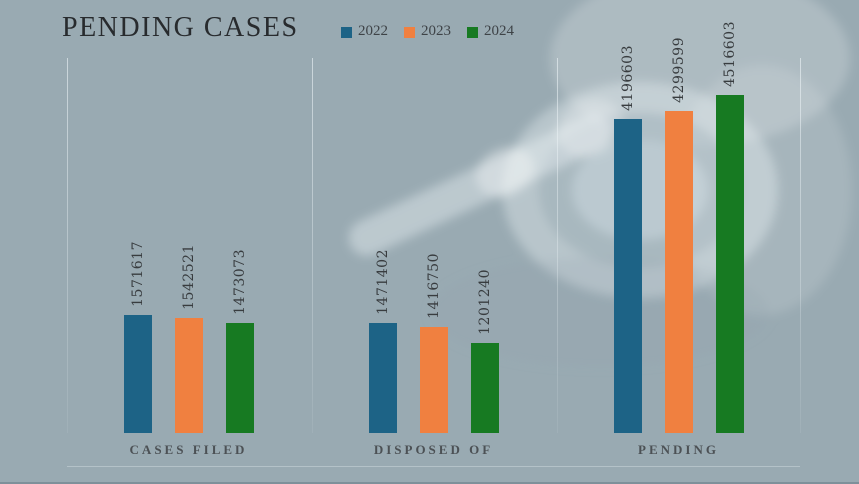 The image size is (859, 484). I want to click on bar-2022-pending: 4196603, so click(627, 239).